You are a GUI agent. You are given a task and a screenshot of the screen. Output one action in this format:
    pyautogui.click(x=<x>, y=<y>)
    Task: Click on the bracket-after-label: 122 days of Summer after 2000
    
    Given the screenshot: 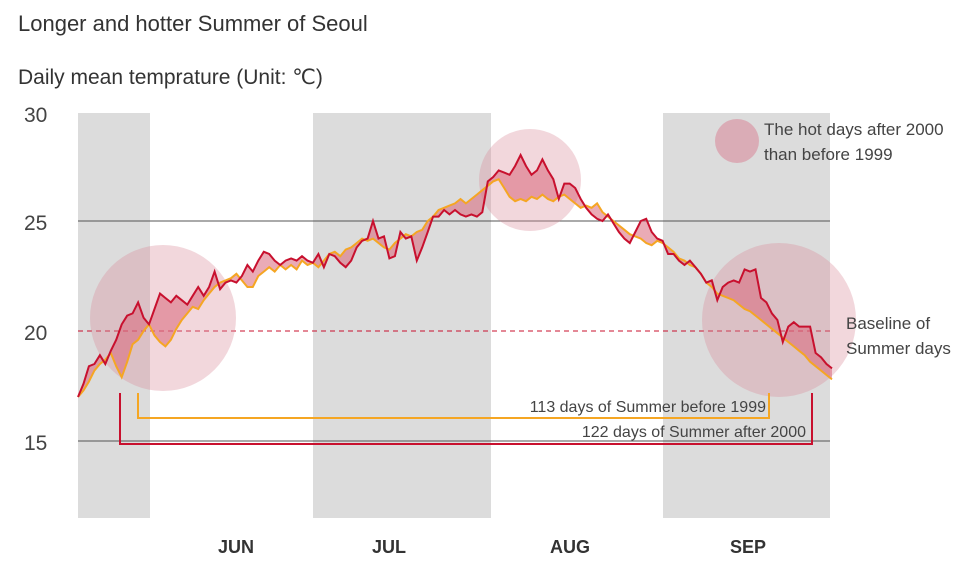 What is the action you would take?
    pyautogui.click(x=694, y=432)
    